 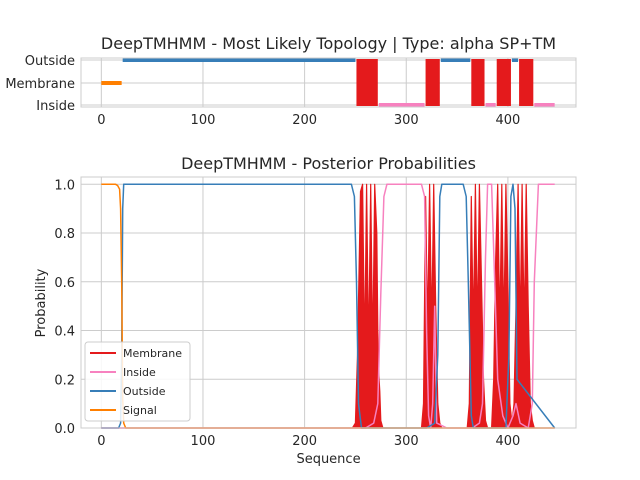 I want to click on posterior-y-tick-label: 0.0, so click(x=64, y=429).